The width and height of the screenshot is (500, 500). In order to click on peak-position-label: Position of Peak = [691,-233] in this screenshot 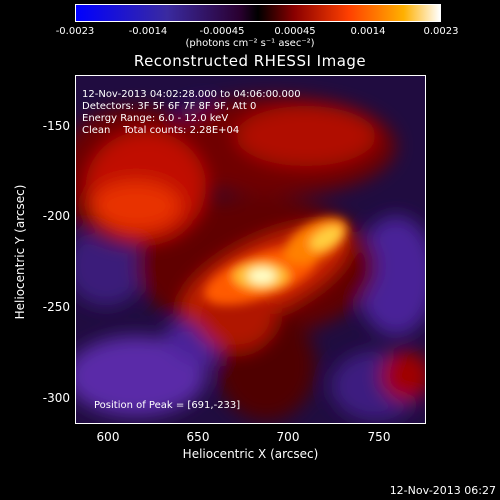, I will do `click(167, 405)`.